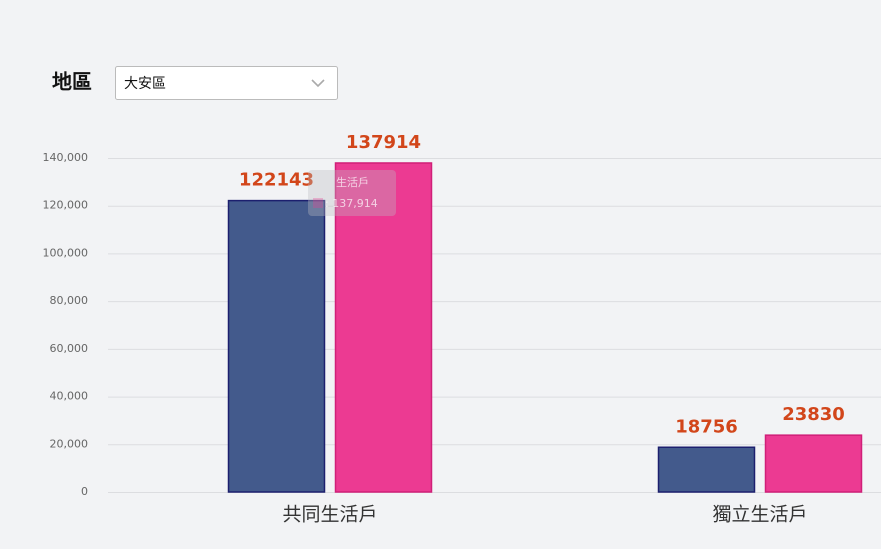  I want to click on tooltip-title: 生活戶, so click(352, 182).